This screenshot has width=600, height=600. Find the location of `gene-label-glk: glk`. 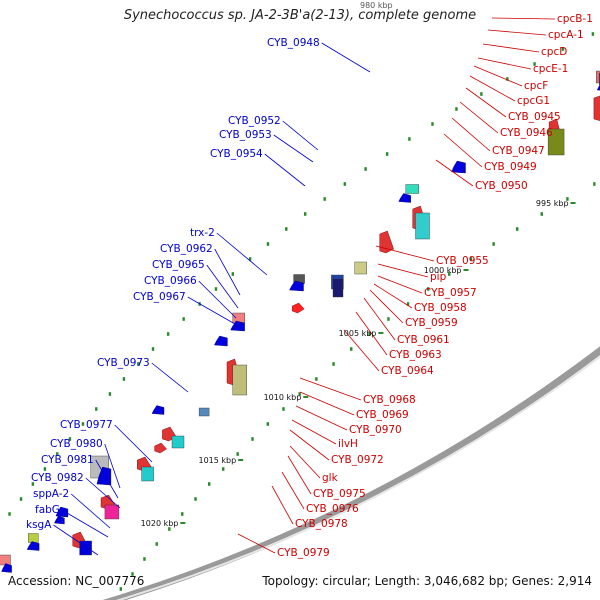

gene-label-glk: glk is located at coordinates (330, 478).